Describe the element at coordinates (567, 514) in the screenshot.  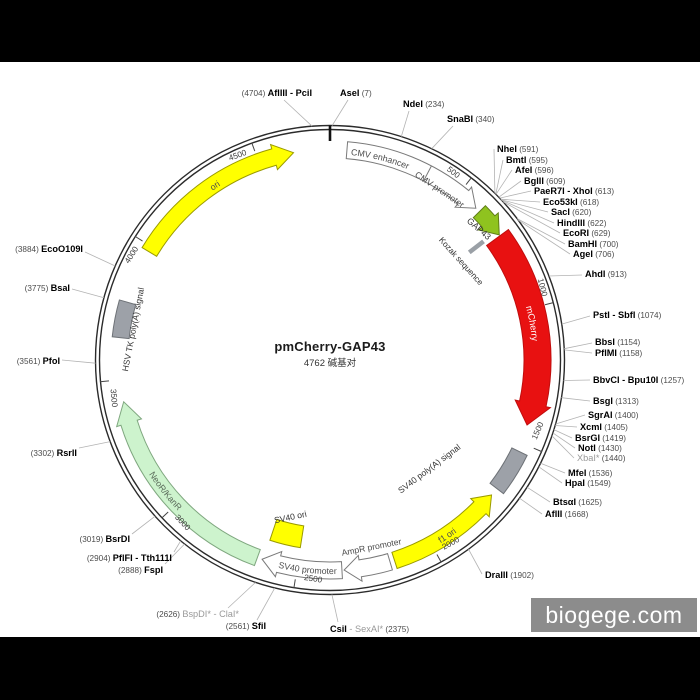
I see `restriction-site-label: AflII (1668)` at that location.